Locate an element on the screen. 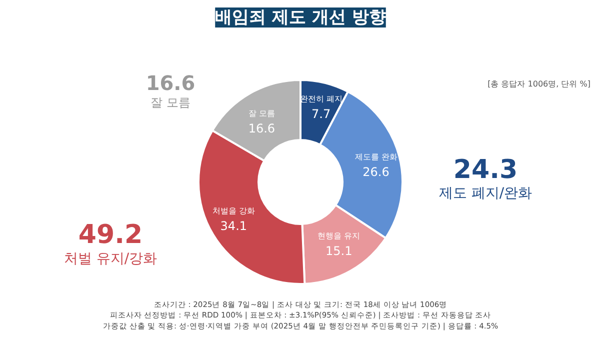 This screenshot has height=340, width=600. text: 잘 모름 is located at coordinates (170, 102).